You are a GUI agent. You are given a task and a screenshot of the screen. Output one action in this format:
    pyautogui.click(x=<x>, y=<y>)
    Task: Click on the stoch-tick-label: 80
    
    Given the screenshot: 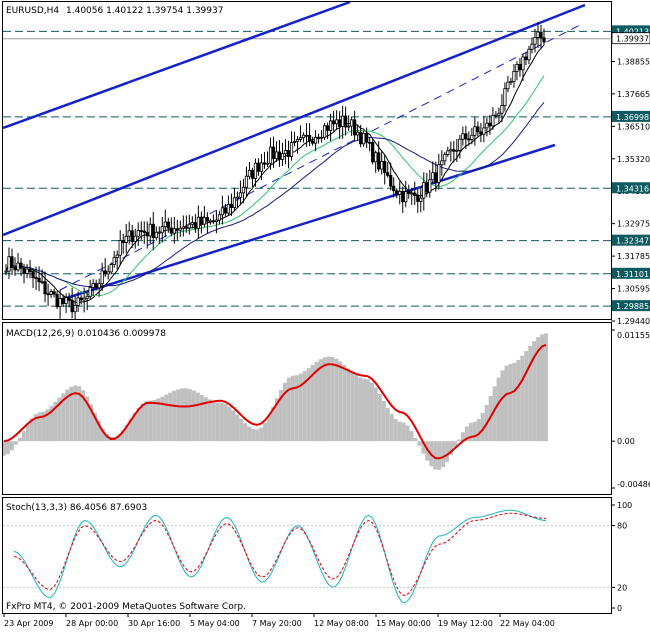 What is the action you would take?
    pyautogui.click(x=622, y=526)
    